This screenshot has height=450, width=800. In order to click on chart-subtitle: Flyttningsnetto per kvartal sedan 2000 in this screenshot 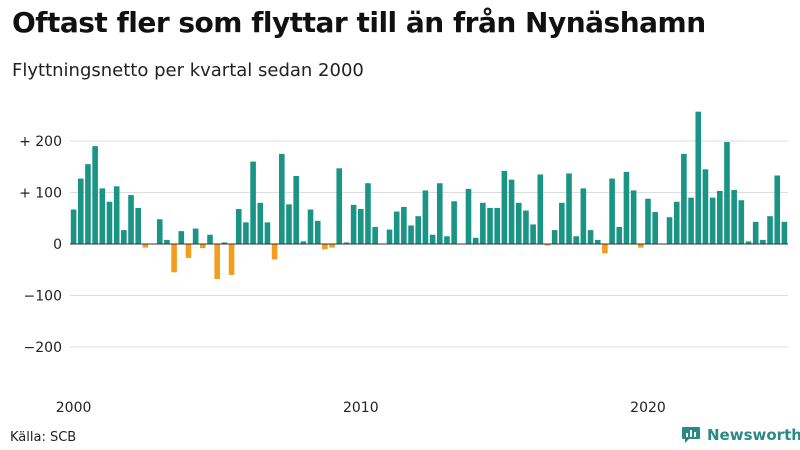, I will do `click(188, 70)`.